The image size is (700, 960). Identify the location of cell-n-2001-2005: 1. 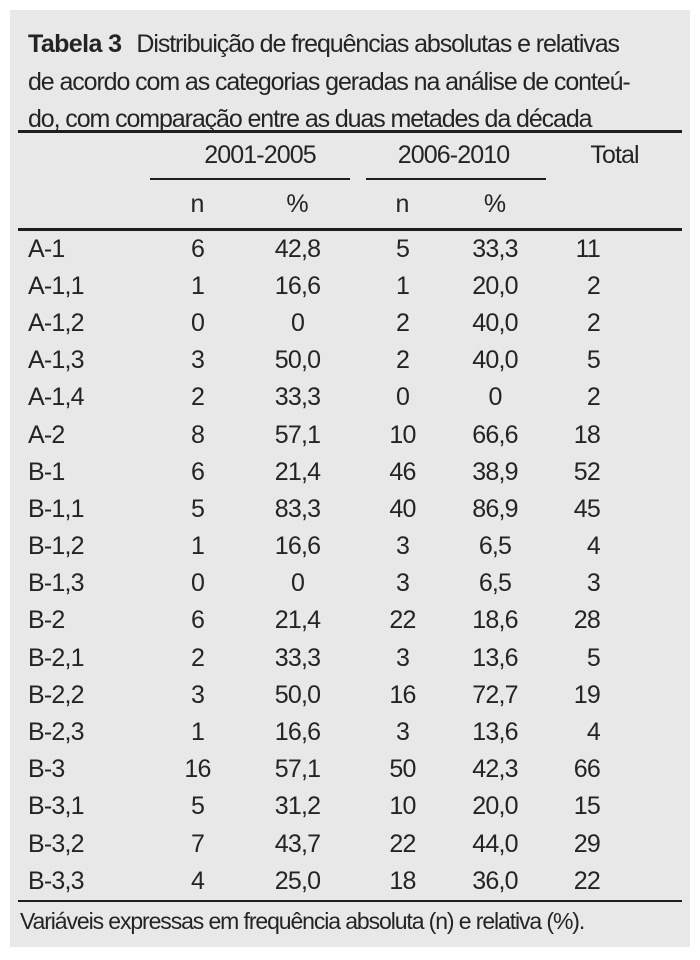
(197, 285).